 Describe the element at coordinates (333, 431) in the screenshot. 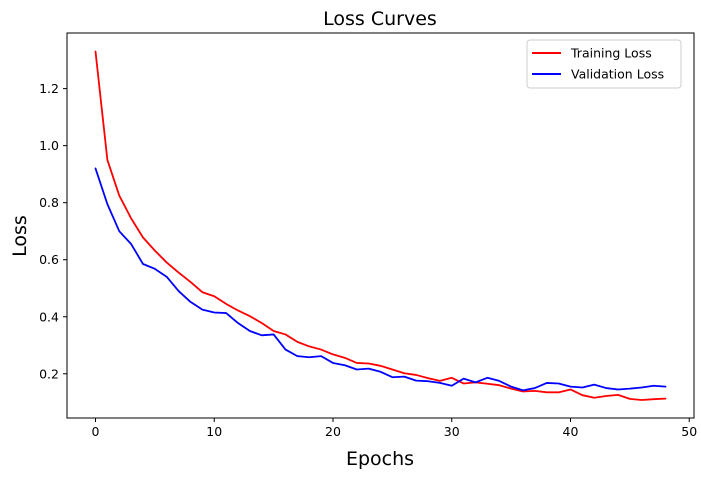

I see `x-tick-label: 20` at that location.